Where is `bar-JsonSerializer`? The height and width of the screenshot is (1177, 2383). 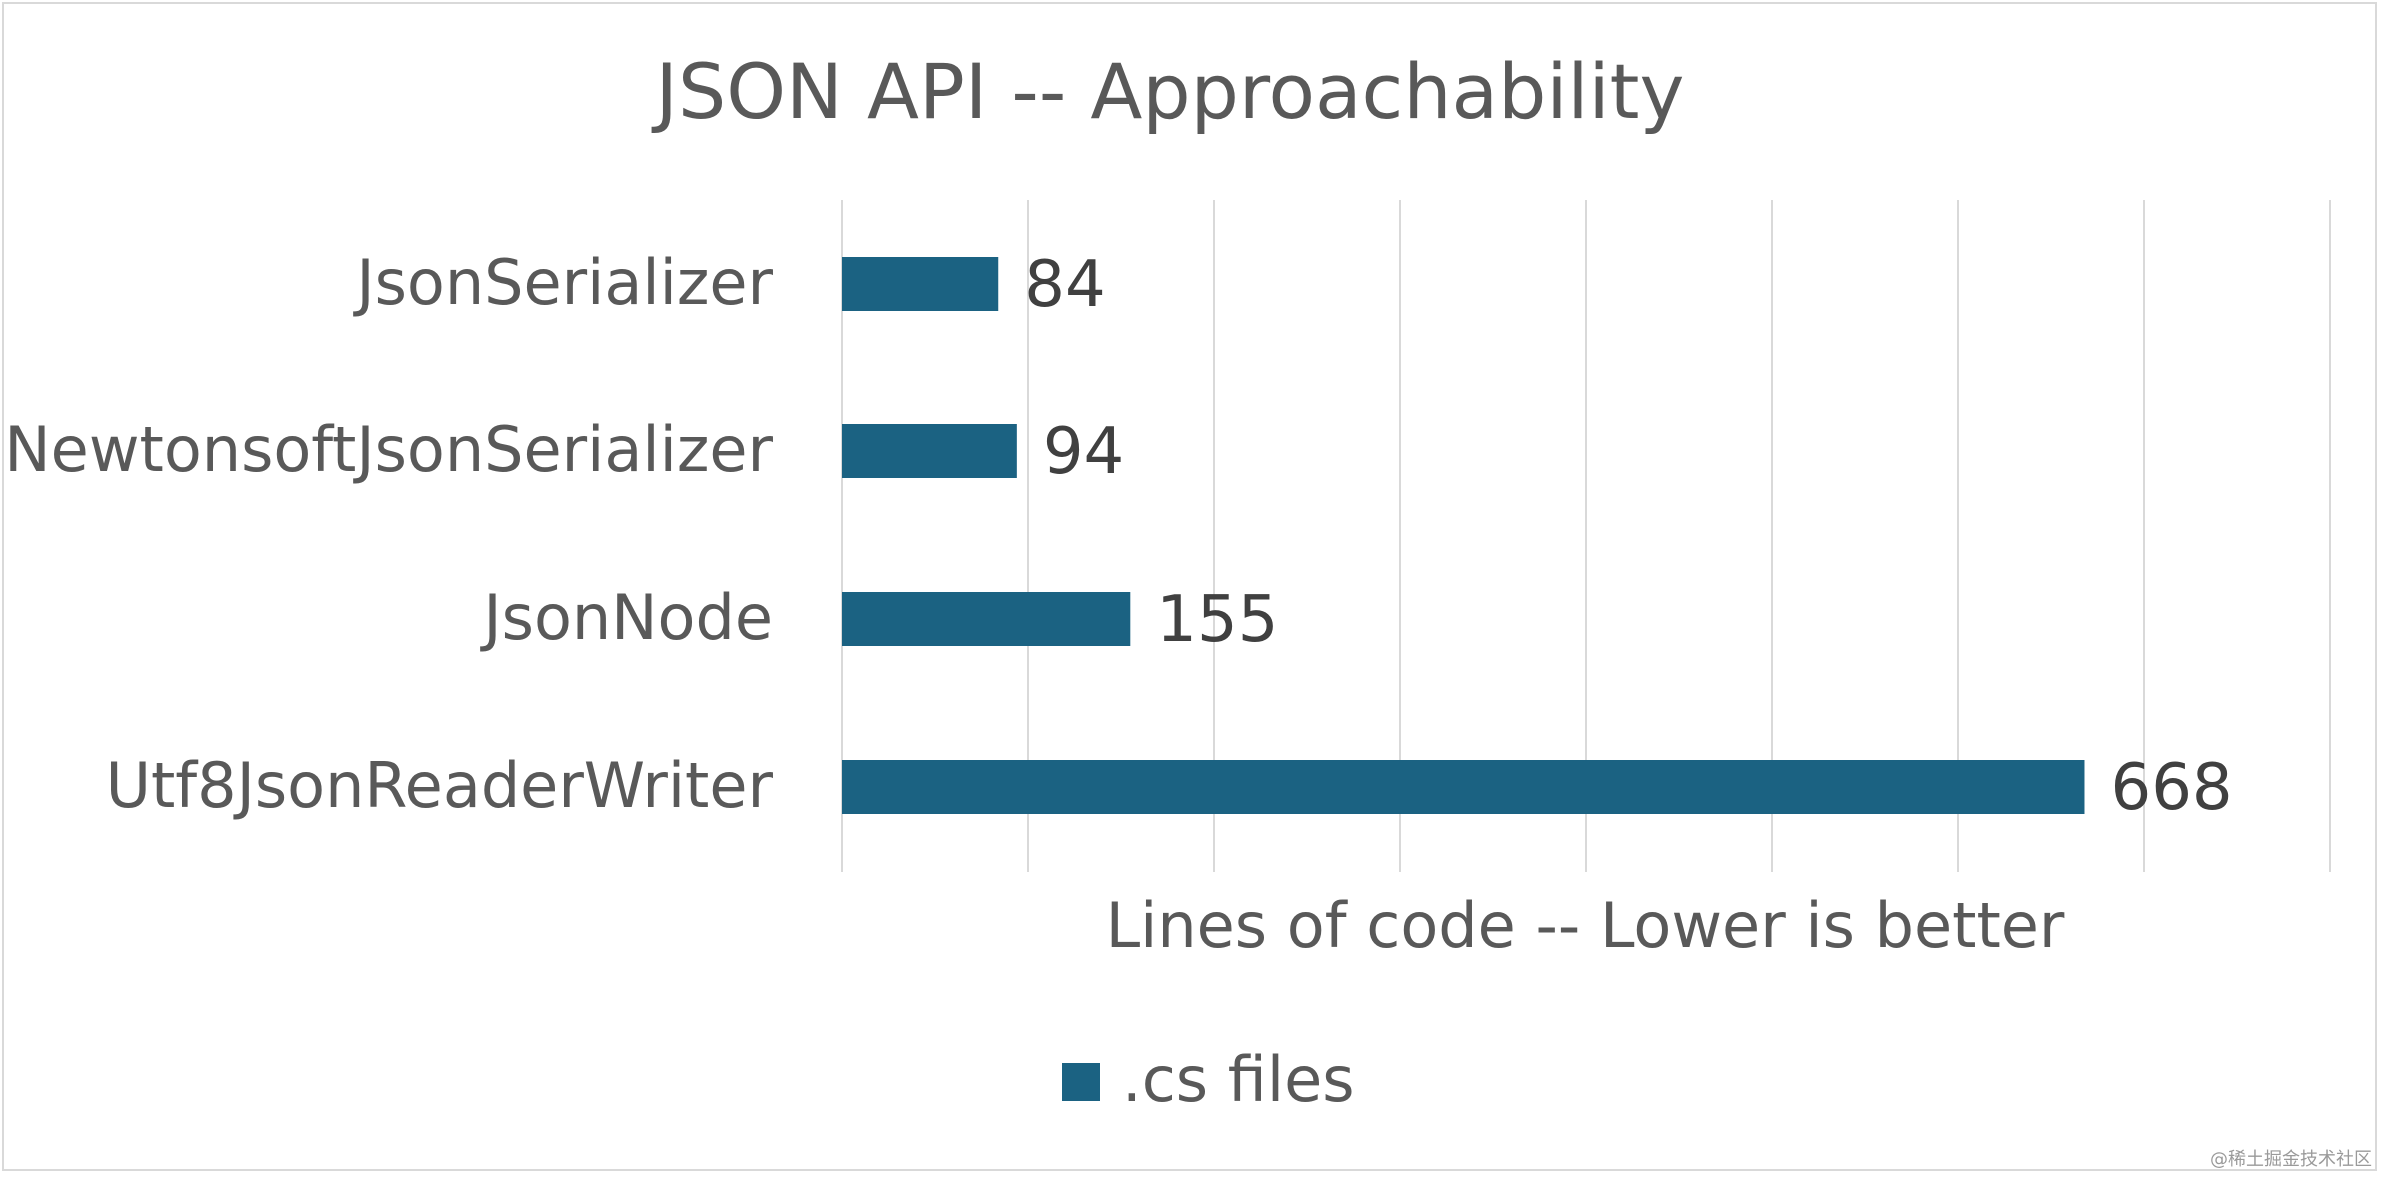
bar-JsonSerializer is located at coordinates (920, 284).